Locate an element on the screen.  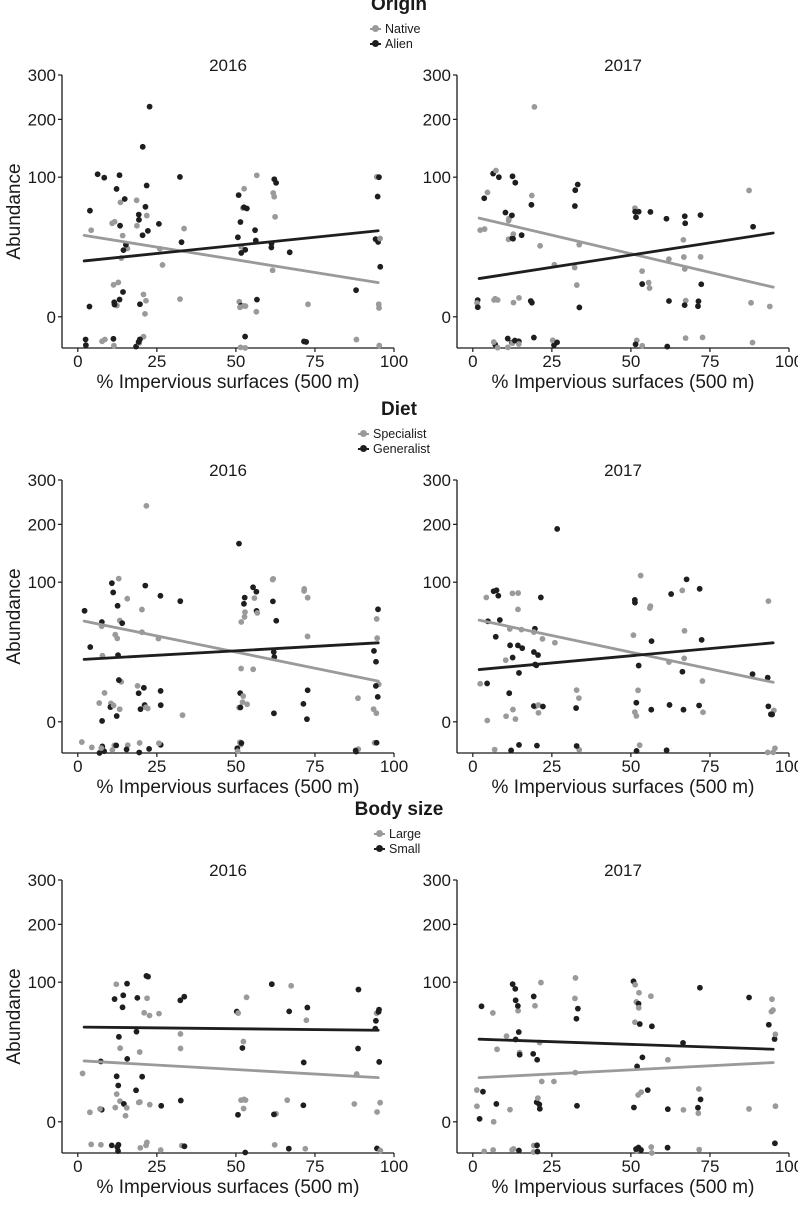
legend-label: Generalist is located at coordinates (401, 449).